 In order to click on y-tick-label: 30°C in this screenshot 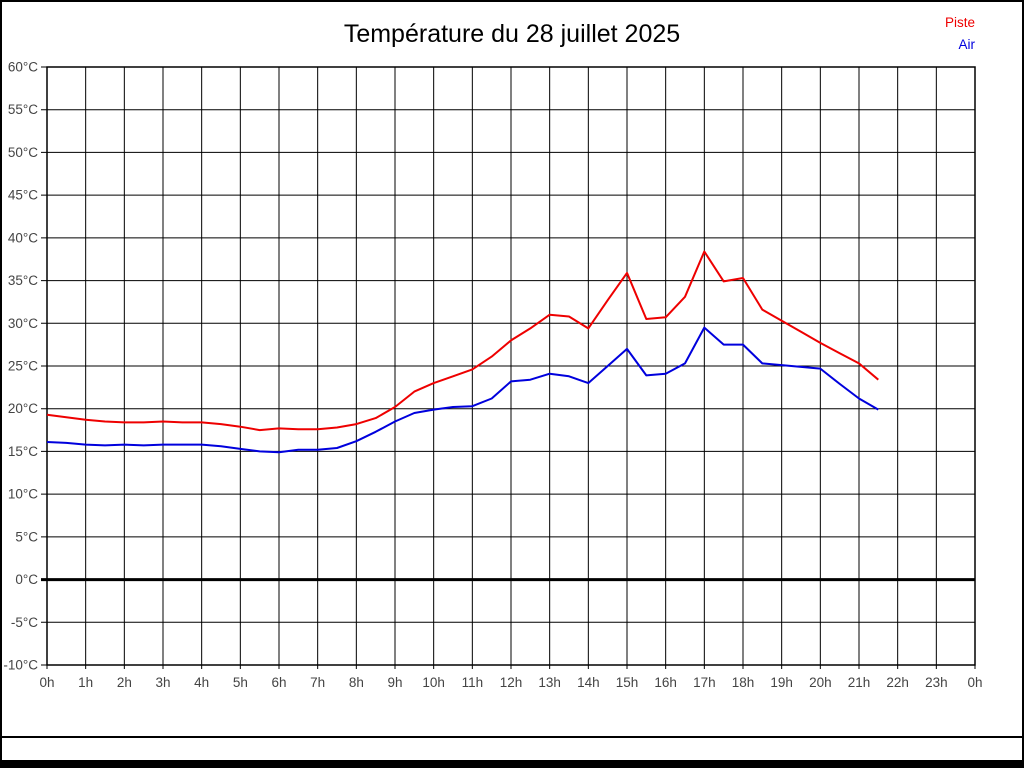, I will do `click(23, 323)`.